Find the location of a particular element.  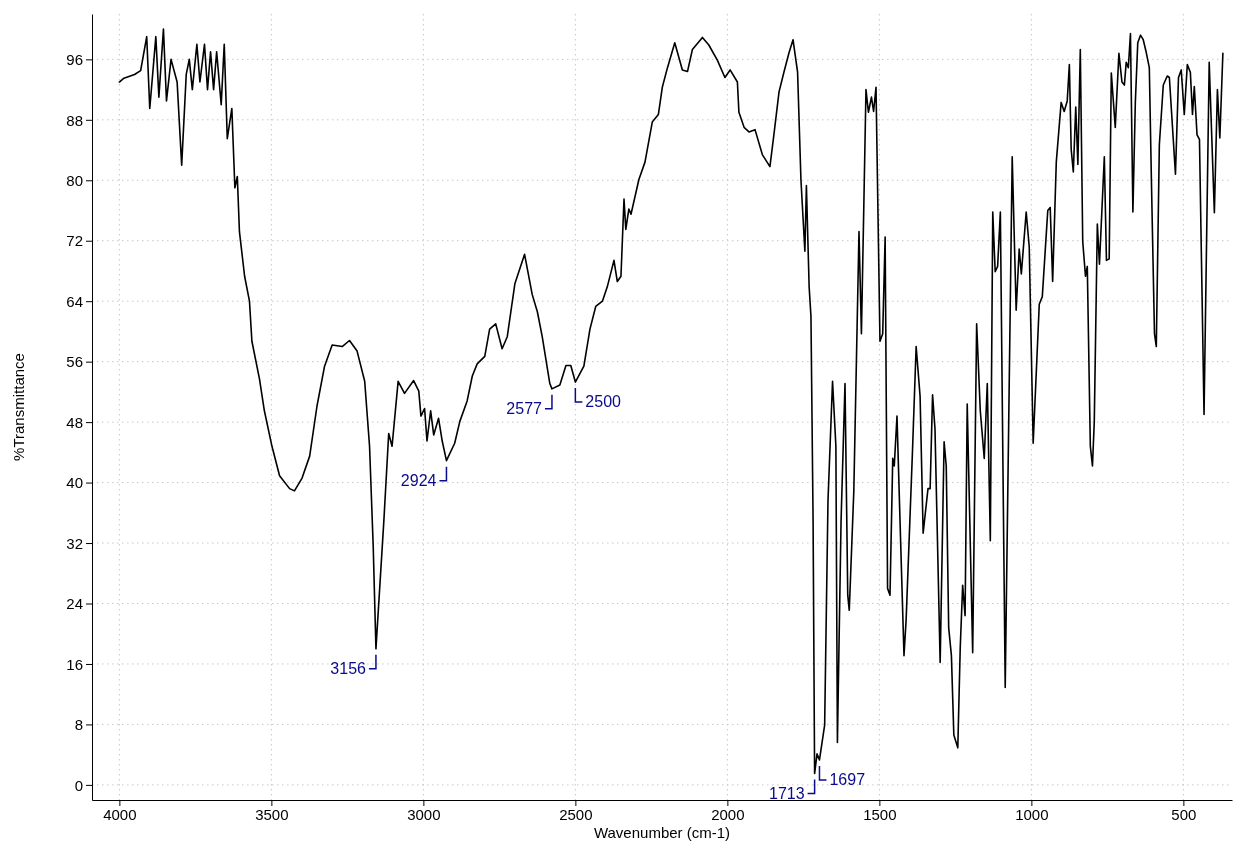

annotation: 2924 is located at coordinates (418, 480).